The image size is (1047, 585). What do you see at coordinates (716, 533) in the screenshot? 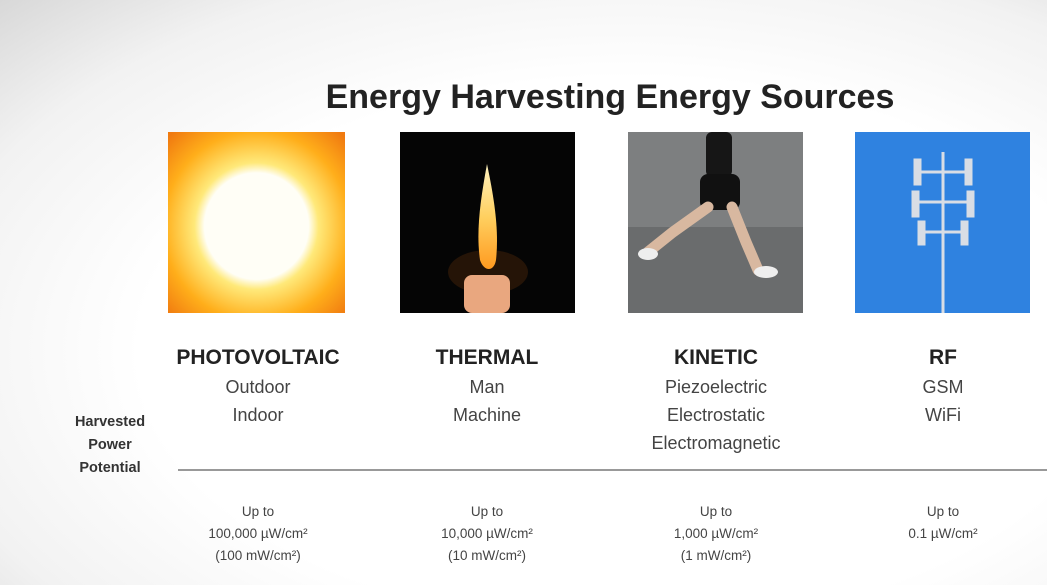
I see `power-text: 1,000 µW/cm²` at bounding box center [716, 533].